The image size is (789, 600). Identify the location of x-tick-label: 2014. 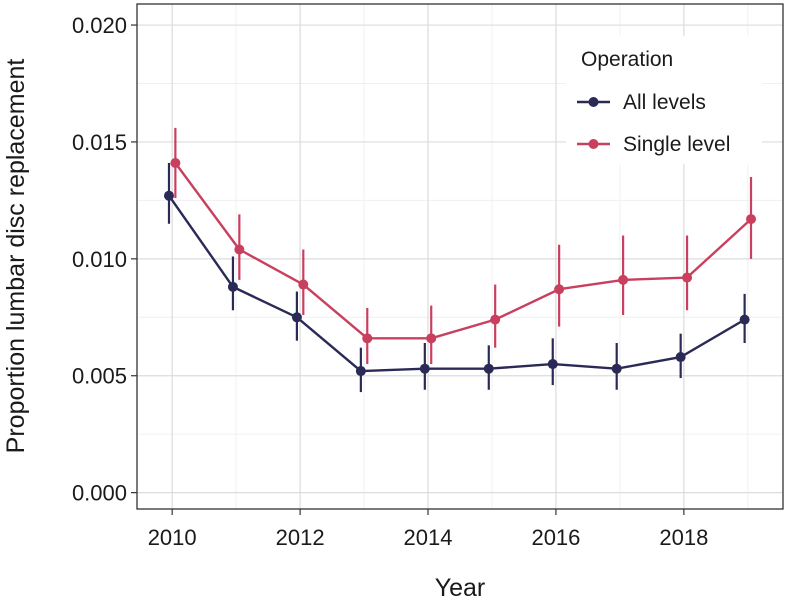
(428, 537).